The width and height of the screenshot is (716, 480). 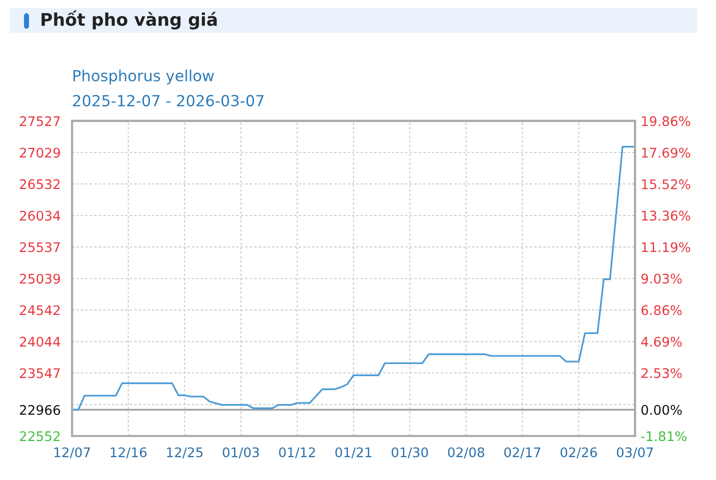 I want to click on y-tick-label: 24542, so click(x=40, y=310).